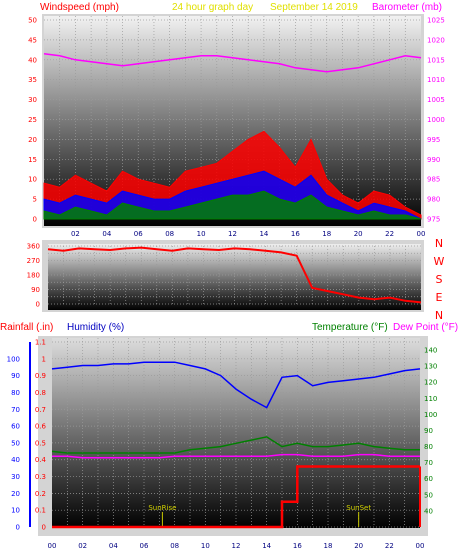 The height and width of the screenshot is (555, 466). What do you see at coordinates (428, 511) in the screenshot?
I see `temp-tick-label: 40` at bounding box center [428, 511].